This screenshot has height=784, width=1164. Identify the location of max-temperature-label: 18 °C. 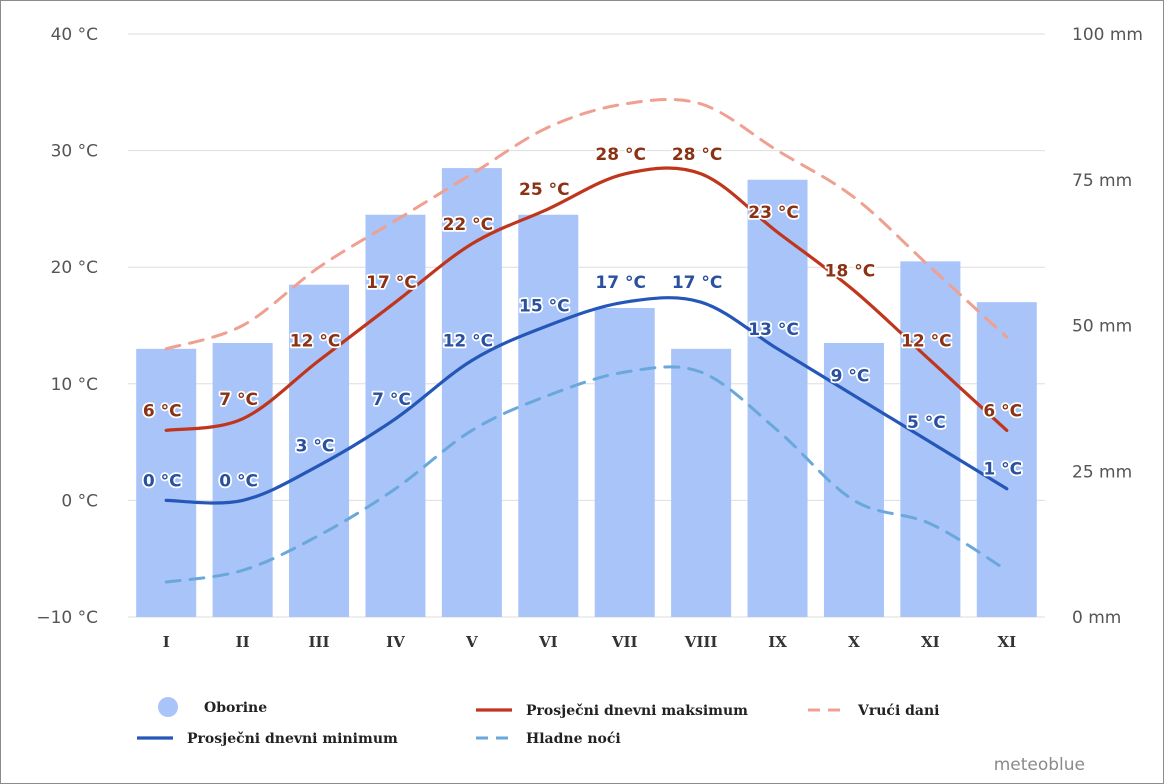
(850, 272).